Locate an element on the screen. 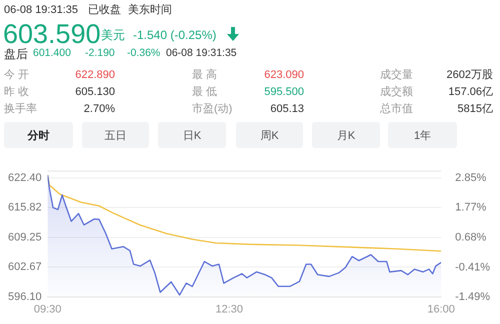 The image size is (500, 324). text: 分时 is located at coordinates (38, 135).